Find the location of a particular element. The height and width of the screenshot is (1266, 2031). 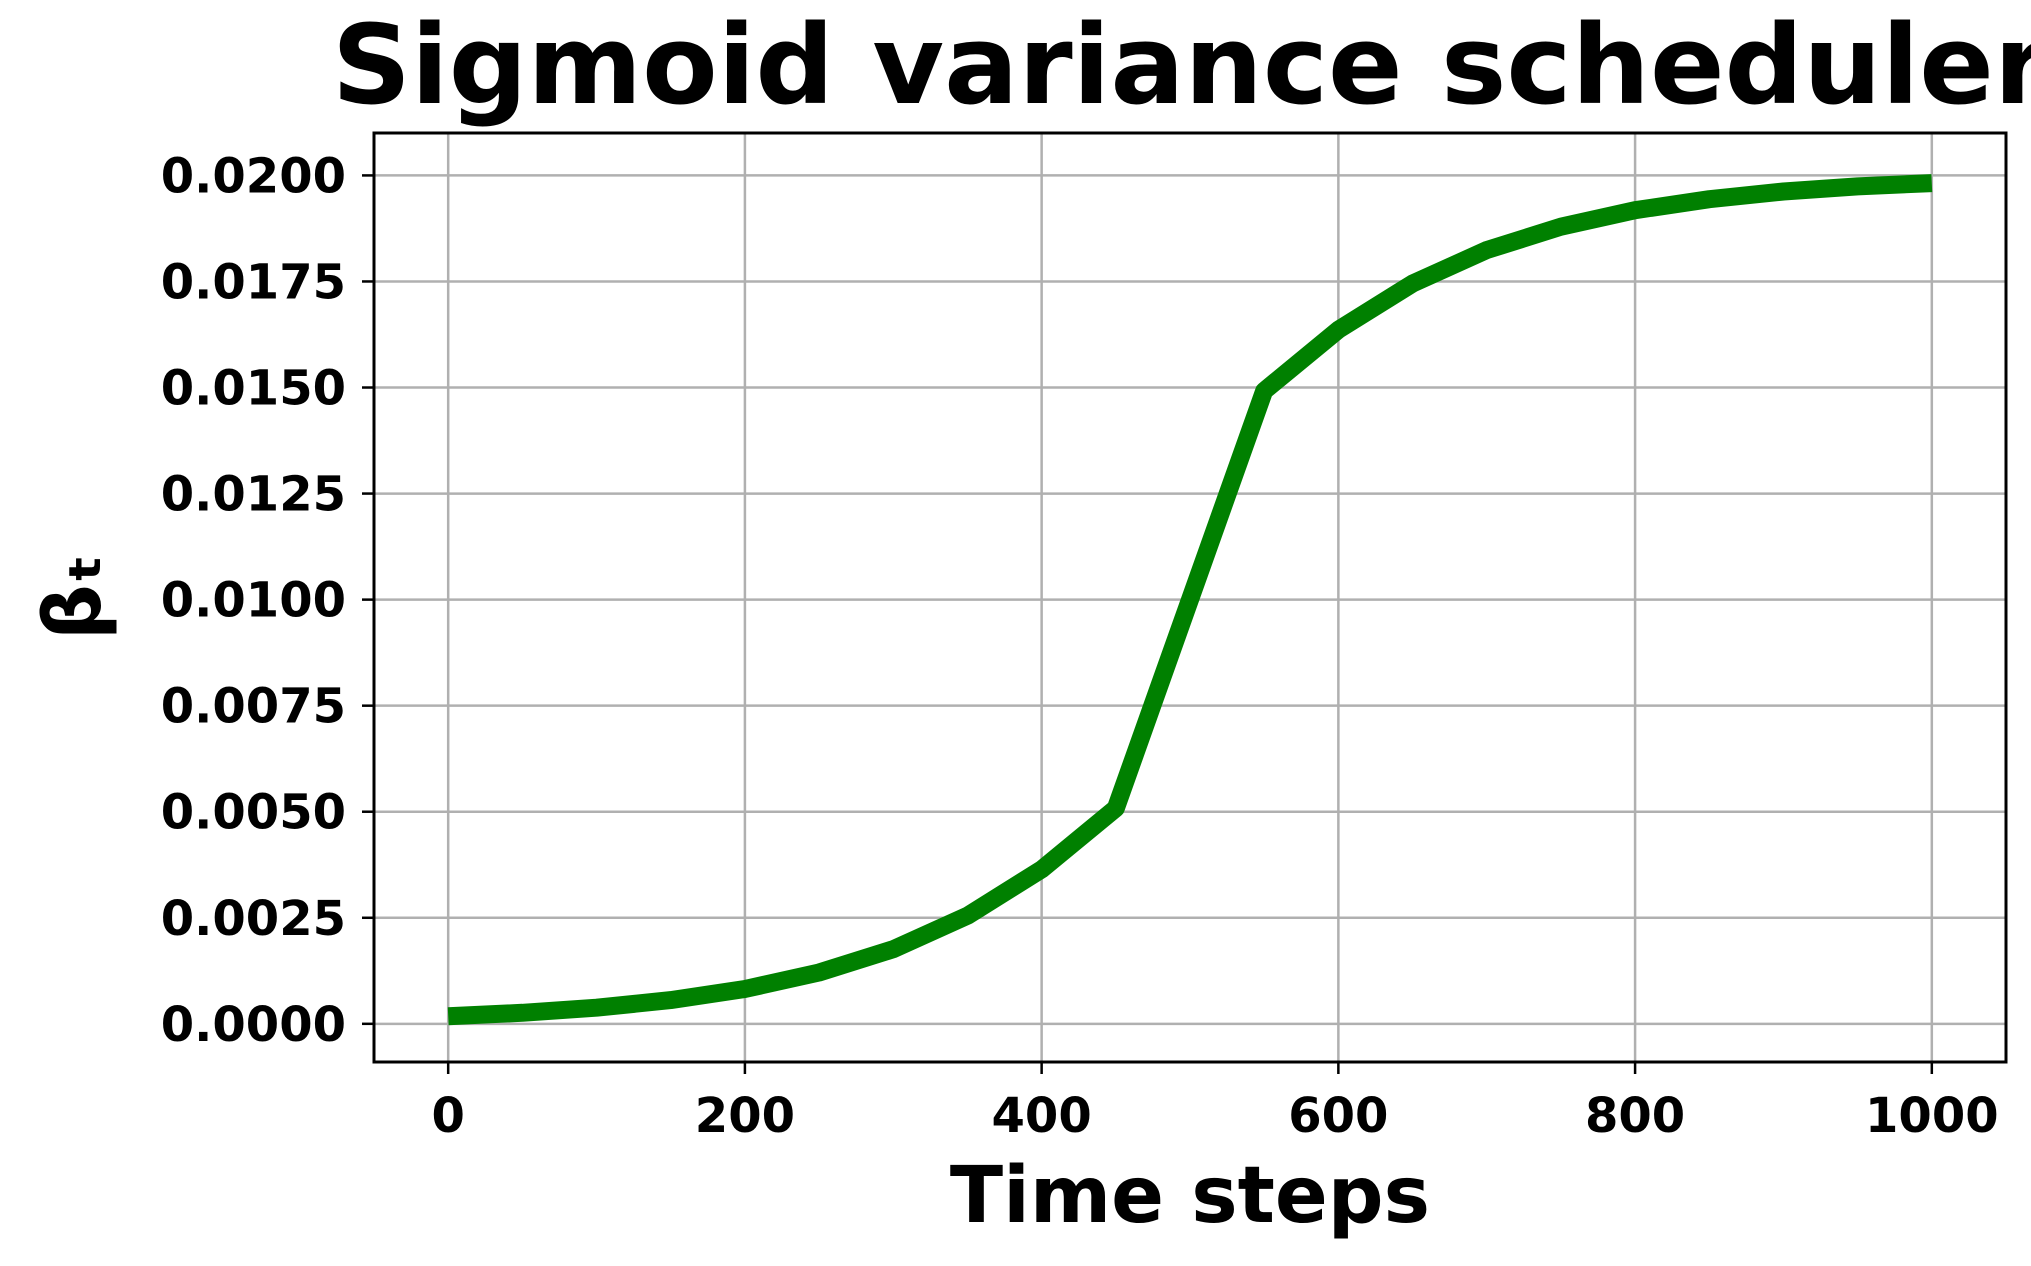

y-tick-label: 0.0150 is located at coordinates (253, 389).